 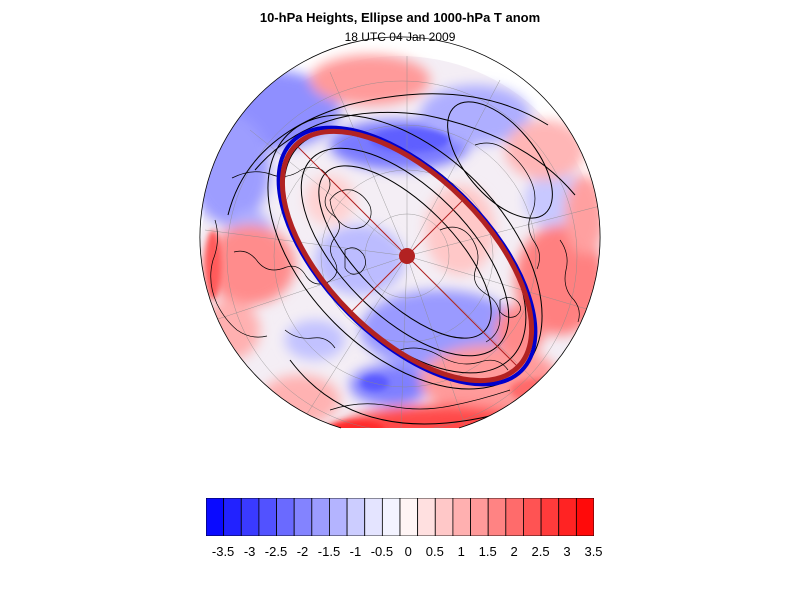 I want to click on colorbar-tick-label: 2, so click(x=514, y=551).